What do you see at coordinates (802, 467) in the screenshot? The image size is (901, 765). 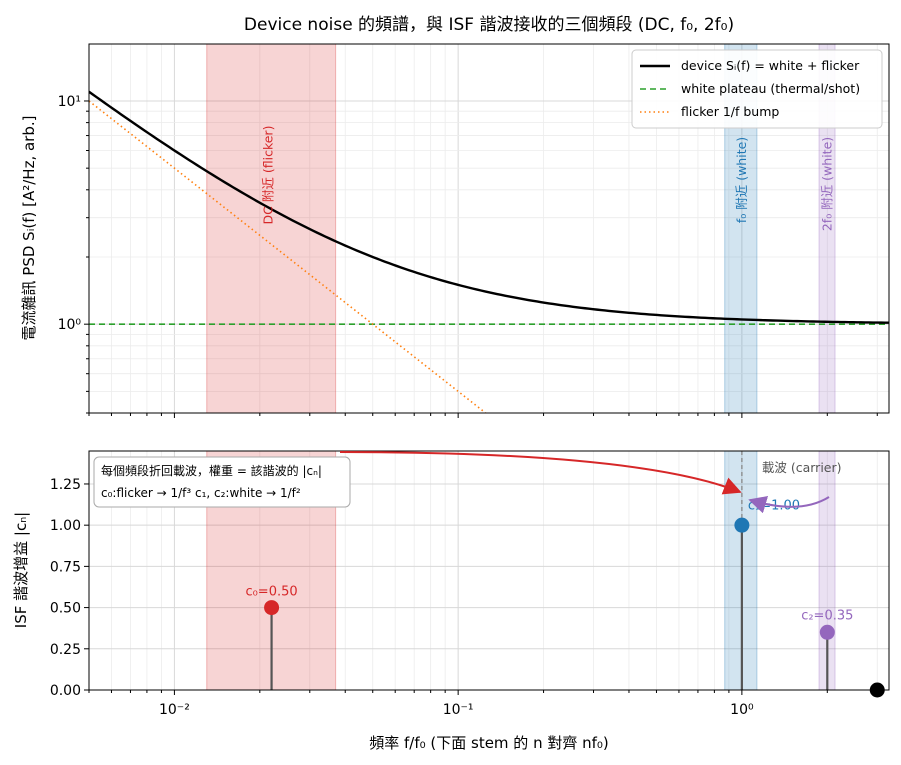 I see `carrier-label: 載波 (carrier)` at bounding box center [802, 467].